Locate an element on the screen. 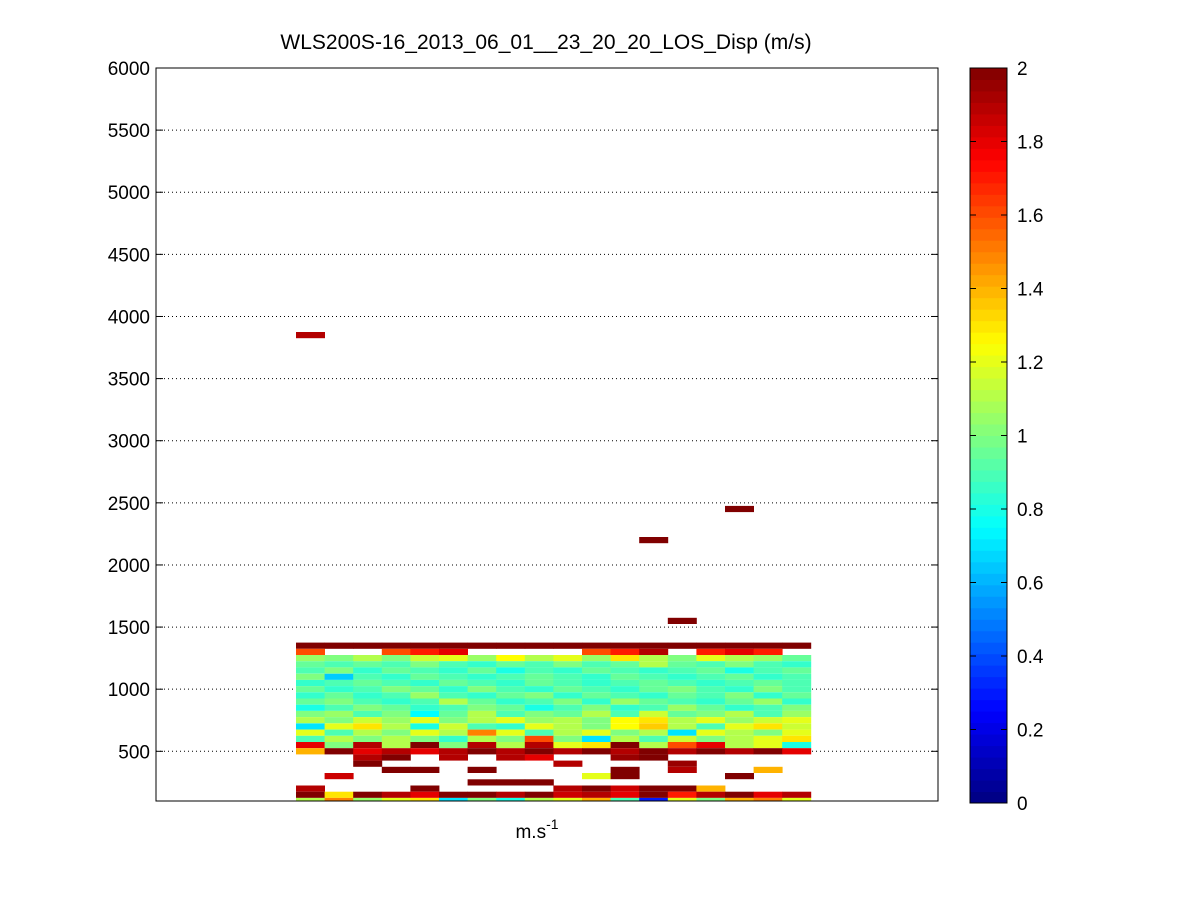  colorbar: 0 0.2 0.4 0.6 0.8 1 1.2 1.4 1.6 1.8 2 is located at coordinates (1006, 437).